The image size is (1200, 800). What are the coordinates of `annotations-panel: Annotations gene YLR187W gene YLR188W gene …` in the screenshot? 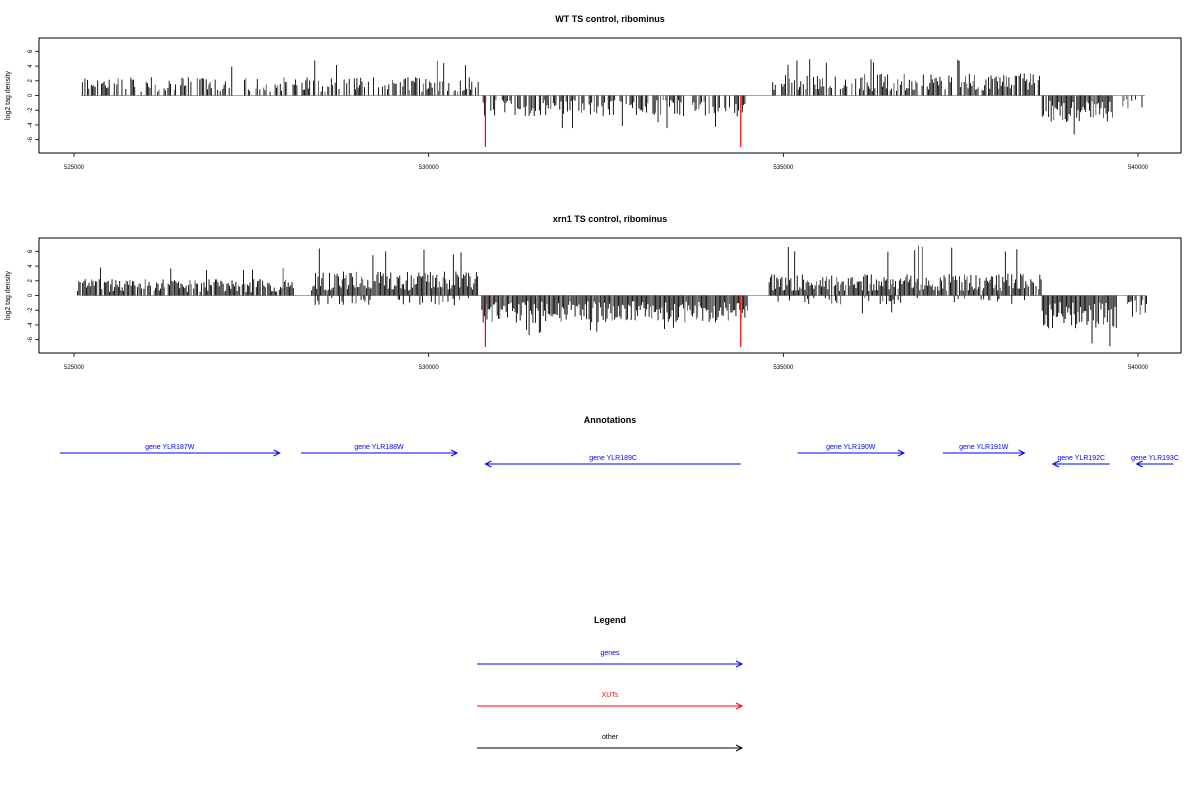 It's located at (619, 441).